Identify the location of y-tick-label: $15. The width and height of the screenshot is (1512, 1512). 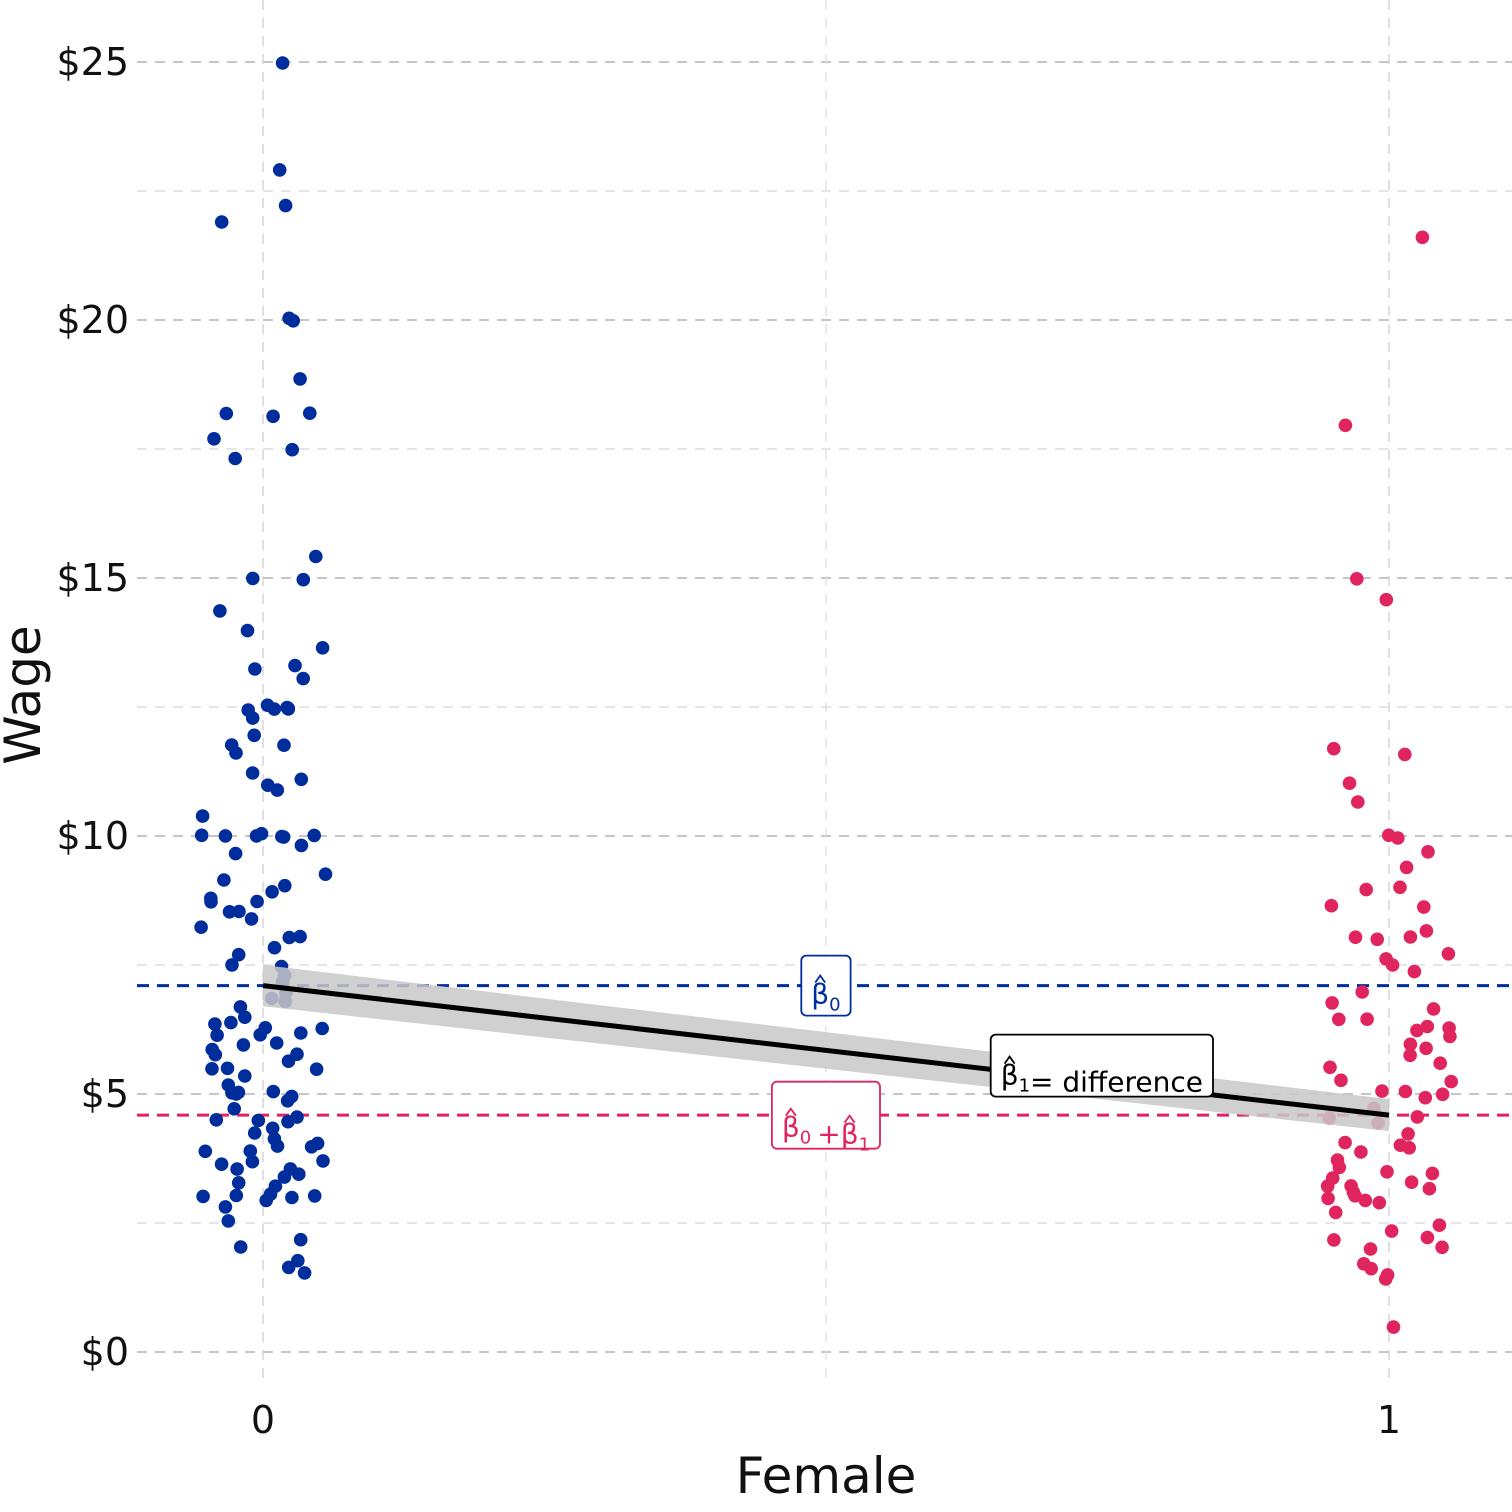
(92, 578).